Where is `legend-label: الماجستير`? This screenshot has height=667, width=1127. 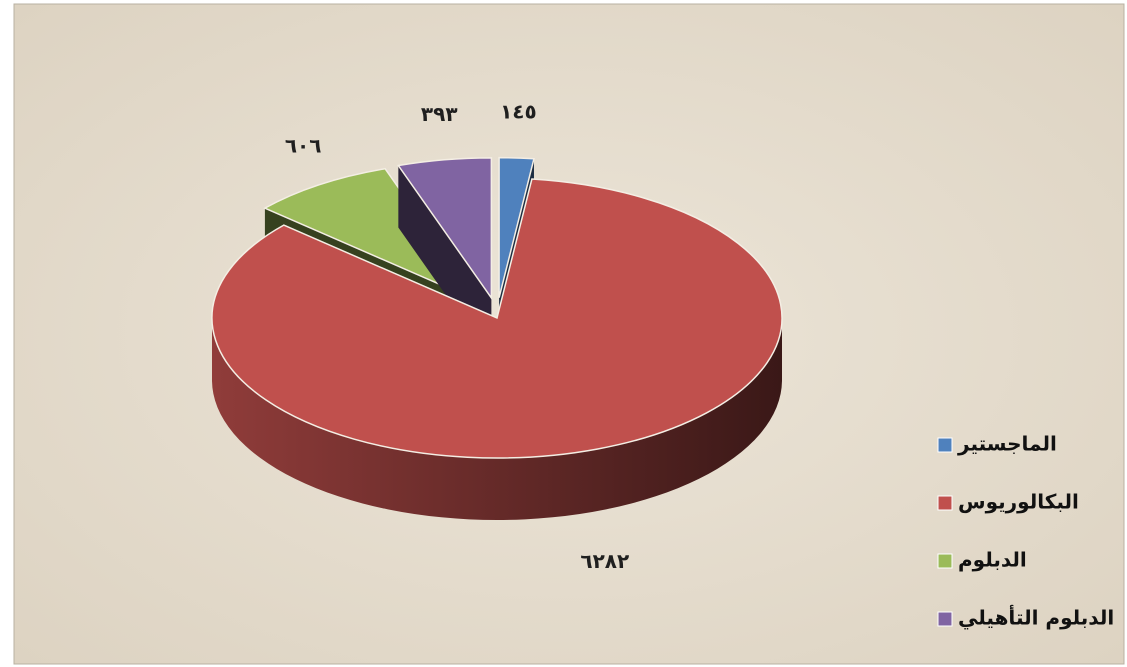 legend-label: الماجستير is located at coordinates (1007, 444).